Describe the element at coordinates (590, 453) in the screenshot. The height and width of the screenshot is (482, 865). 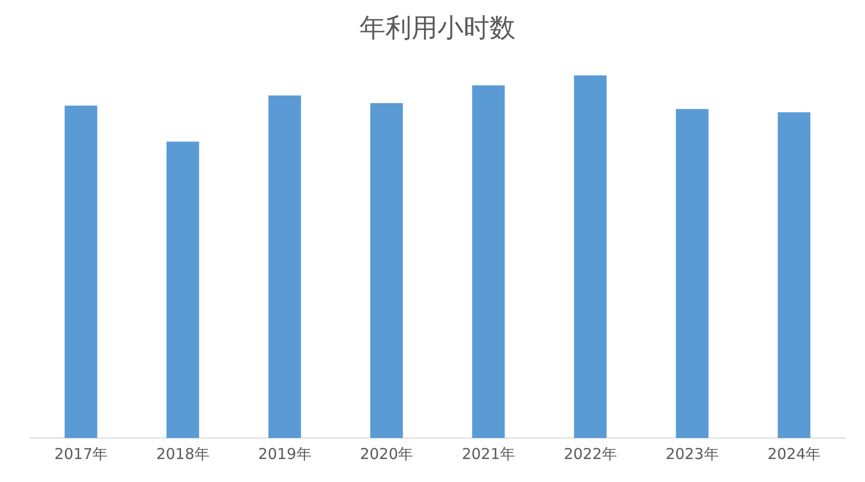
I see `x-tick-label: 2022年` at that location.